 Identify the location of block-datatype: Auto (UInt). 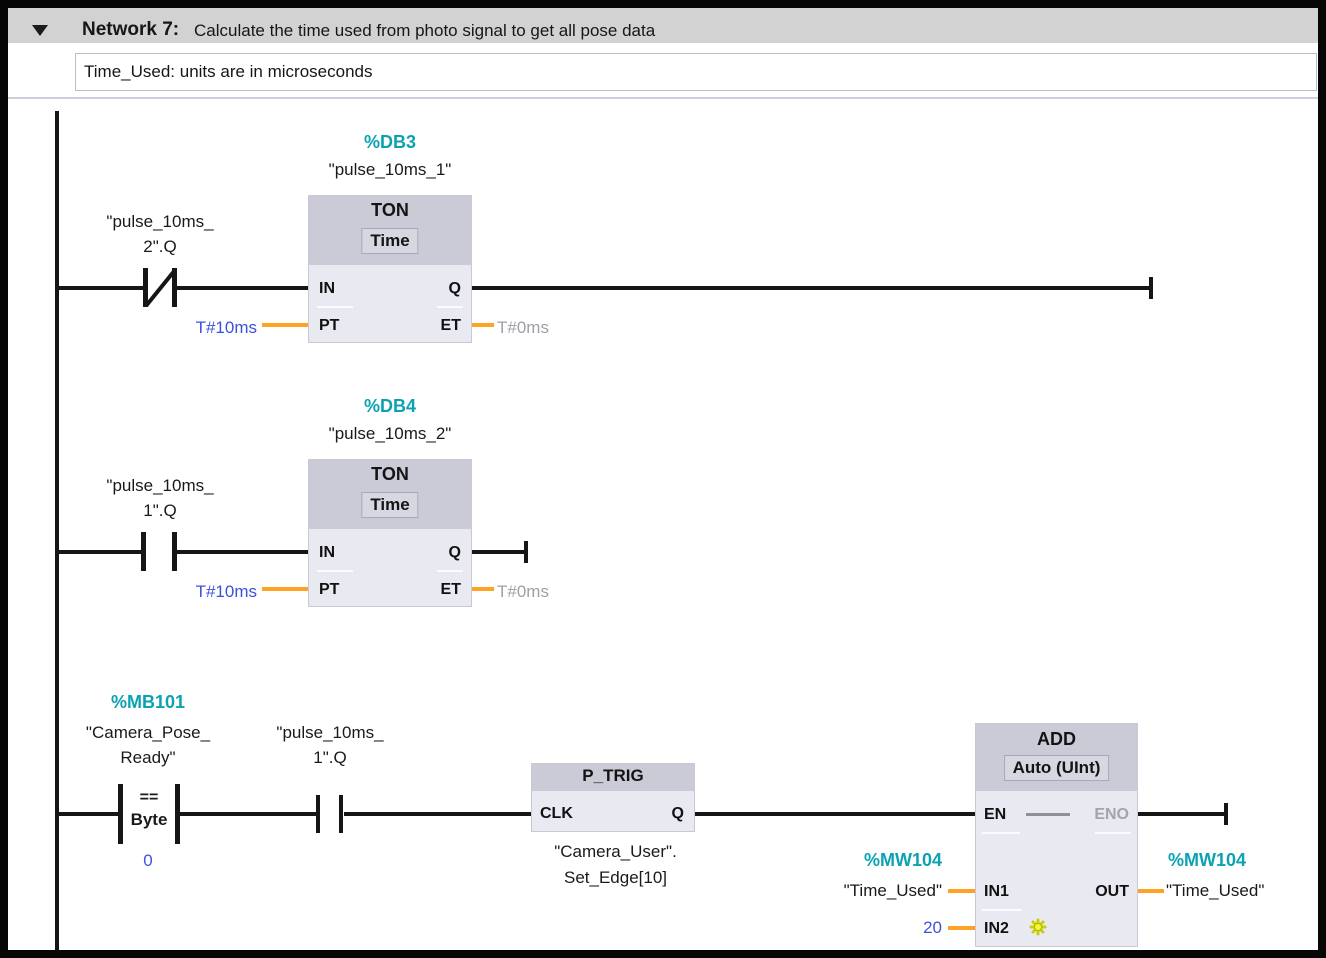
(1056, 768).